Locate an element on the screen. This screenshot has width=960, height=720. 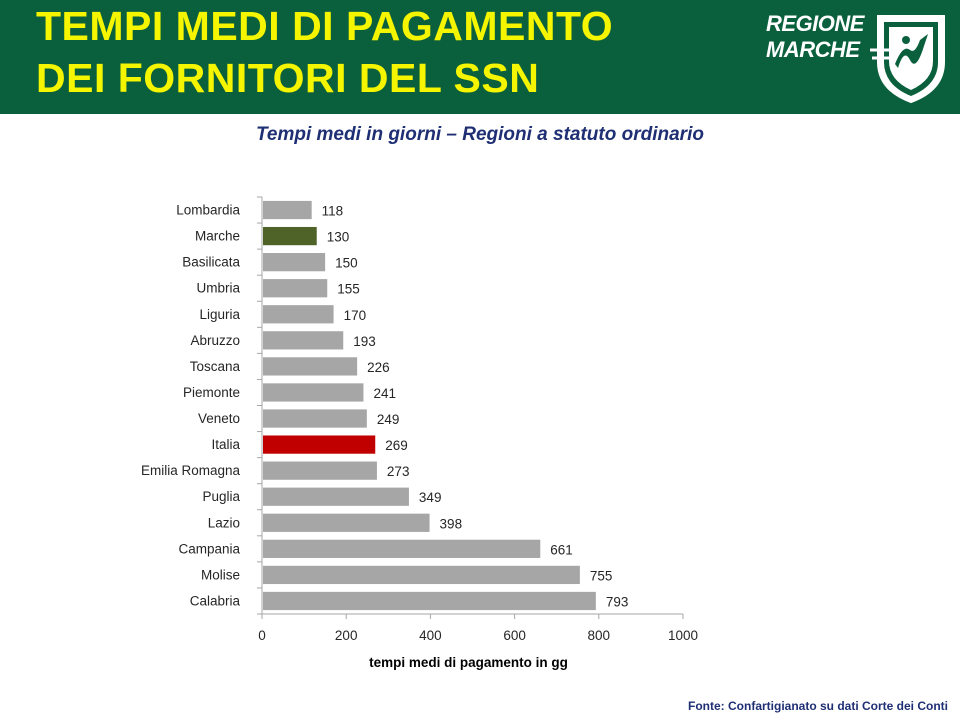
logo-text-line-2: MARCHE is located at coordinates (813, 49).